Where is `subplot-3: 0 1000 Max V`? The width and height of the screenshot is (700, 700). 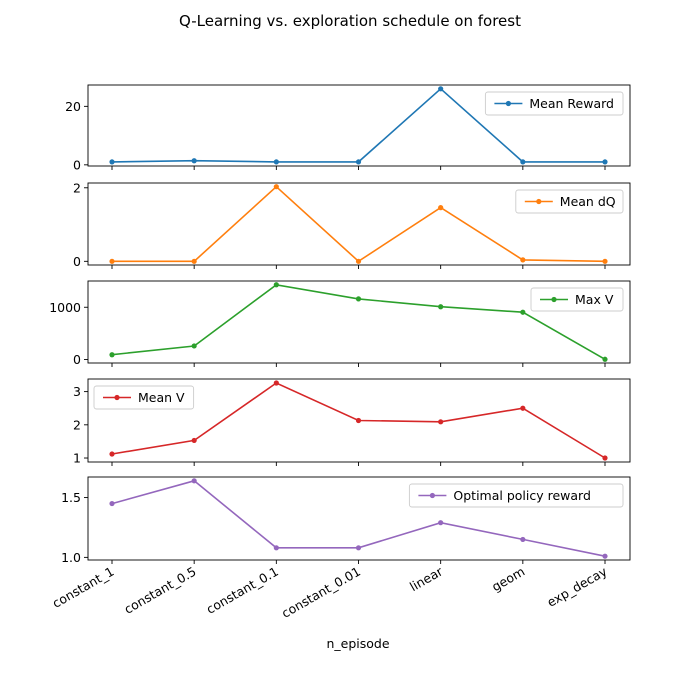
subplot-3: 0 1000 Max V is located at coordinates (340, 323).